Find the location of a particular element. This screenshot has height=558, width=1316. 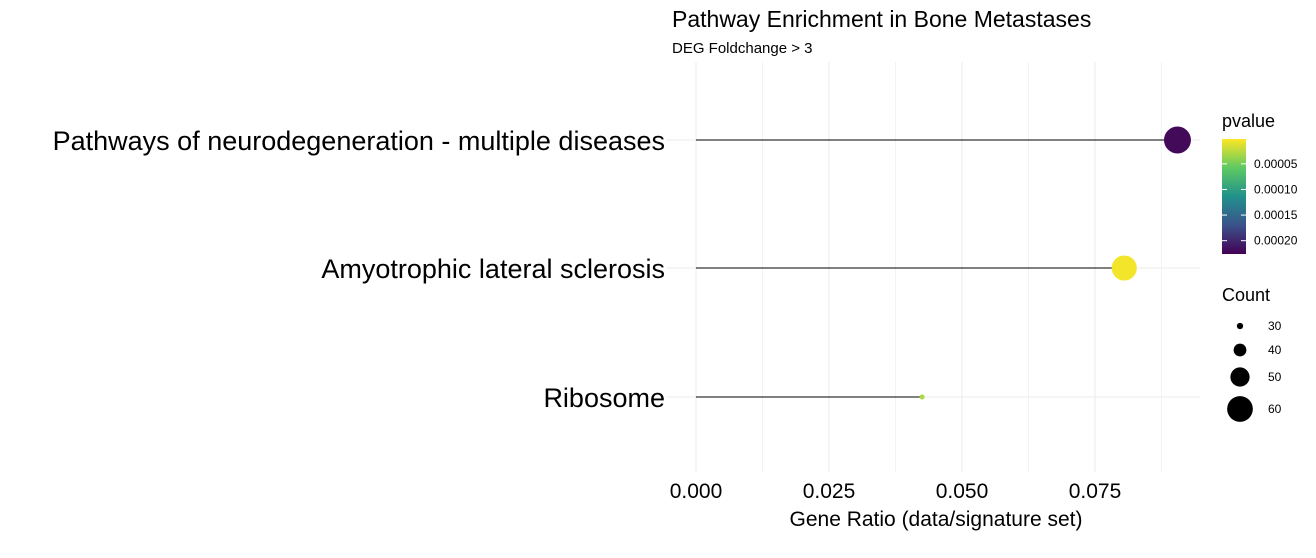

pvalue-colorbar is located at coordinates (1234, 196).